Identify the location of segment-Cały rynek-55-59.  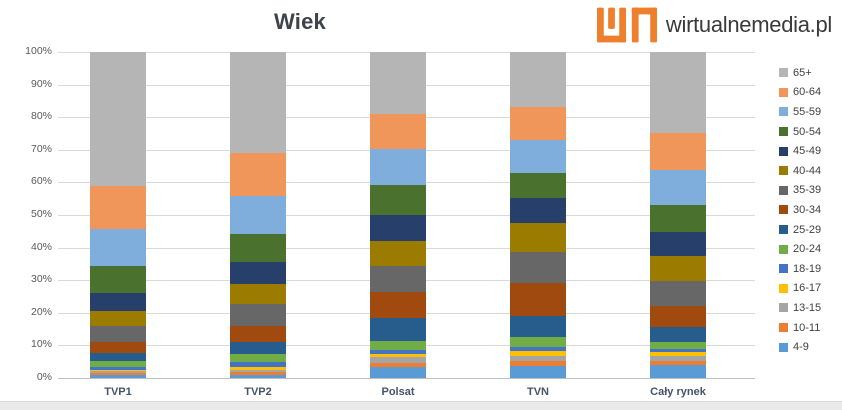
(678, 187).